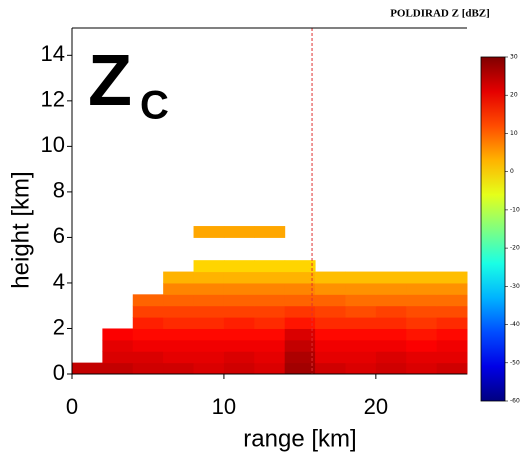 This screenshot has width=528, height=460. What do you see at coordinates (514, 57) in the screenshot?
I see `colorbar-tick-label: 30` at bounding box center [514, 57].